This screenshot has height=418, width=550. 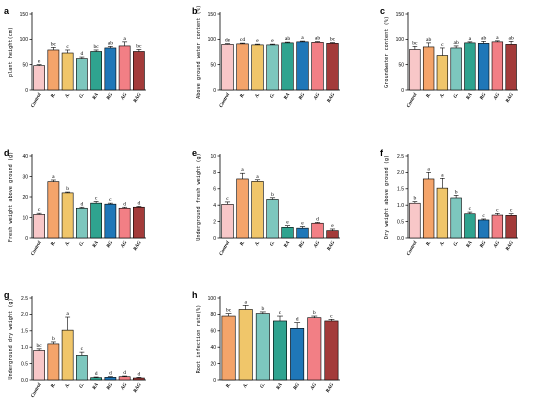 What do you see at coordinates (25, 157) in the screenshot?
I see `y-tick-label: 40` at bounding box center [25, 157].